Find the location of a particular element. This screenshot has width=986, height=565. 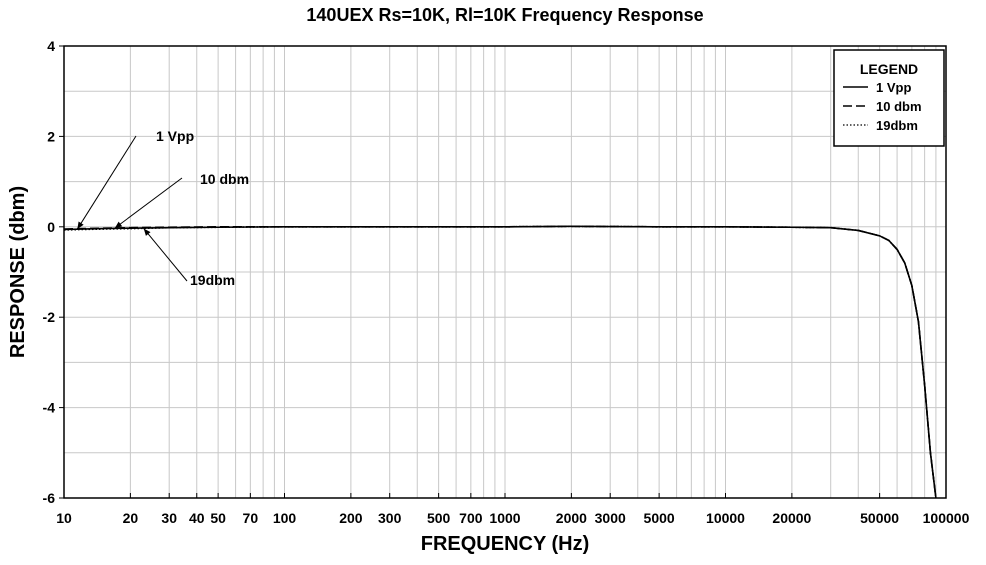

x-tick-label: 20 is located at coordinates (131, 518).